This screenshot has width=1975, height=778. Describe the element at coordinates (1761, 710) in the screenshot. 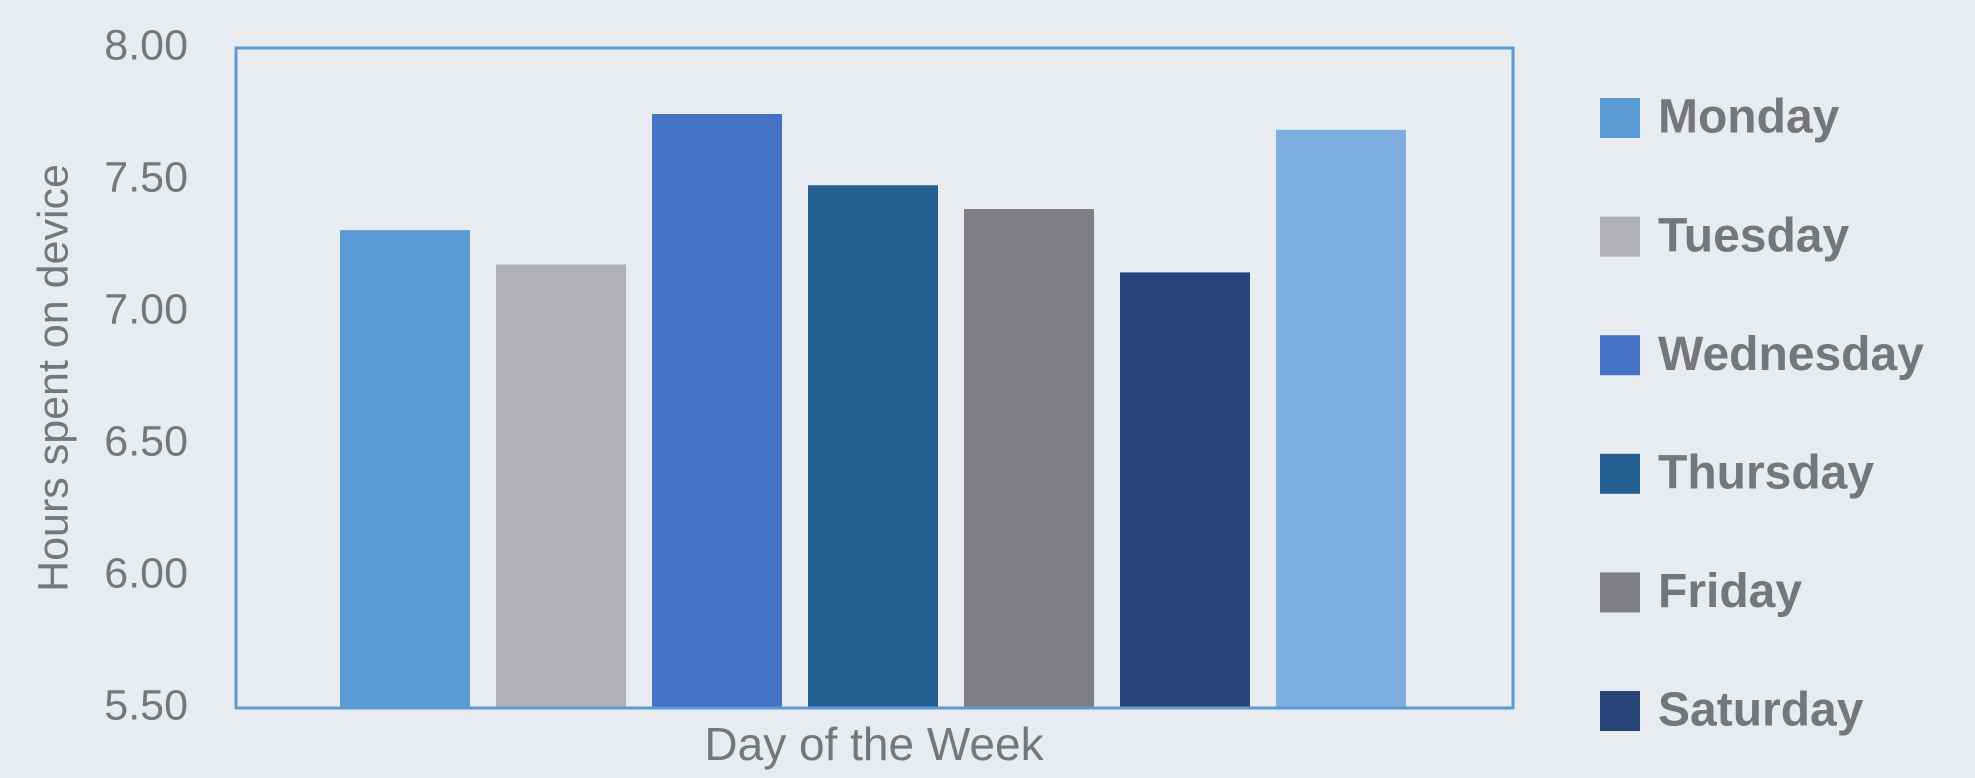

I see `legend-label: Saturday` at that location.